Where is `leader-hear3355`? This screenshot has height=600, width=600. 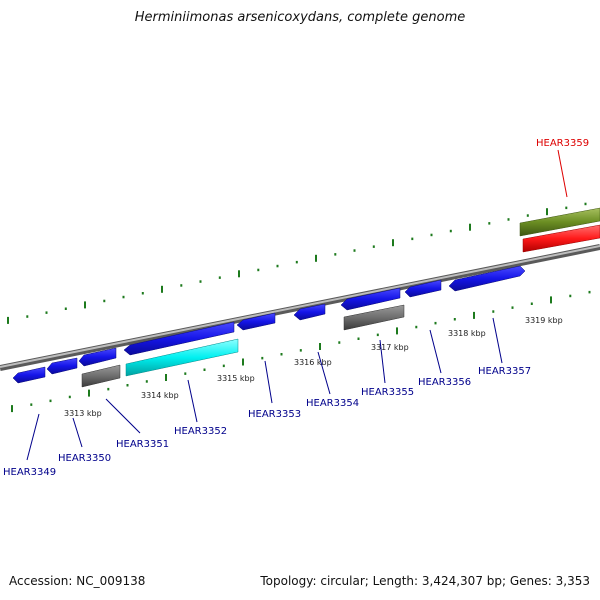 leader-hear3355 is located at coordinates (382, 361).